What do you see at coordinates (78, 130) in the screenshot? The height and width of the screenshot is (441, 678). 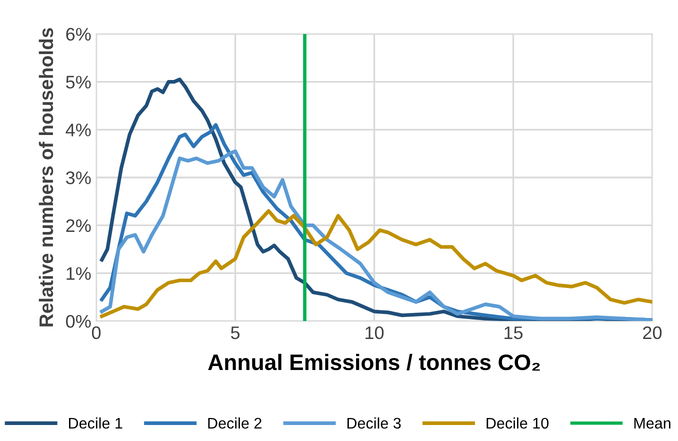 I see `y-tick-label: 4%` at bounding box center [78, 130].